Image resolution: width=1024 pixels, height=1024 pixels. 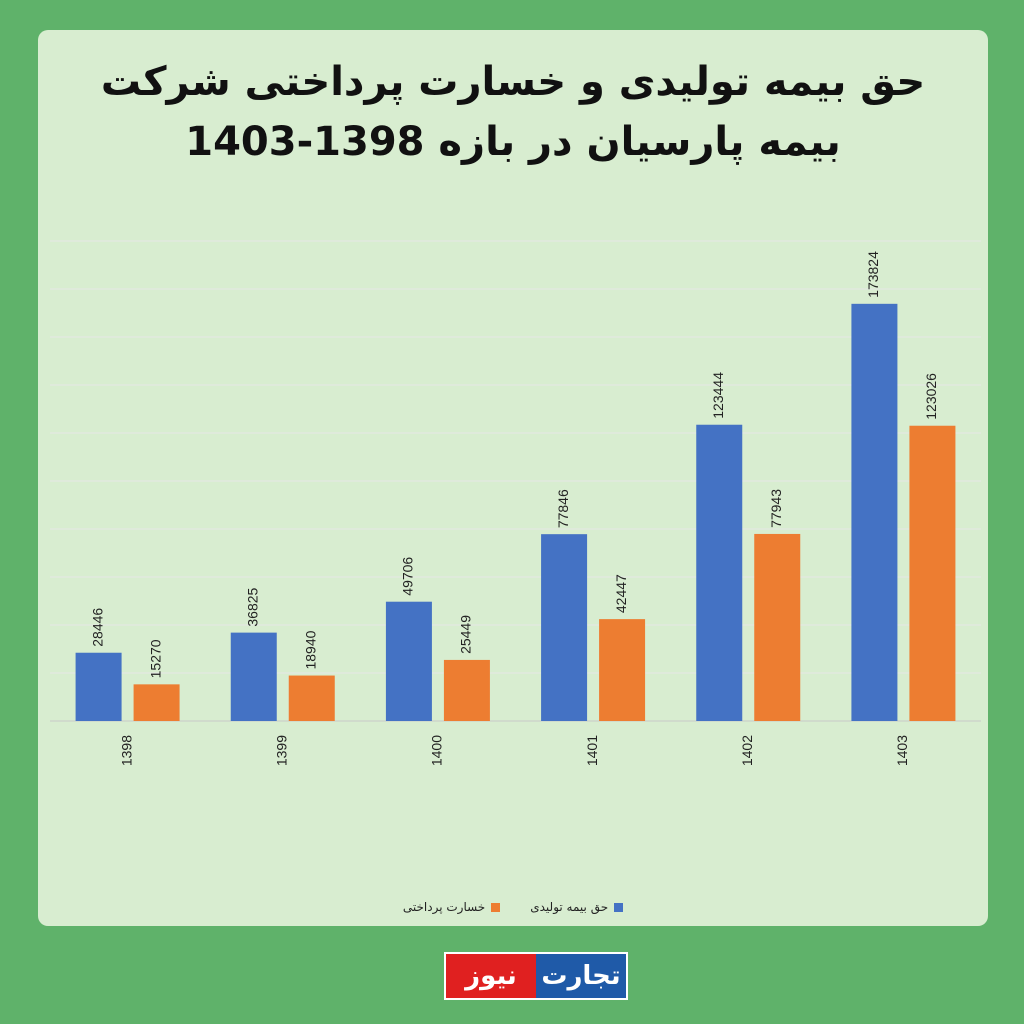 I want to click on chart-title-line-1: حق بیمه تولیدی و خسارت پرداختی شرکت, so click(x=513, y=82).